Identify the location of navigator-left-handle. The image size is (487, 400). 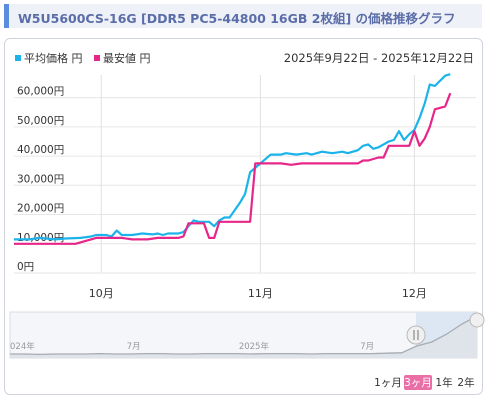
(416, 335).